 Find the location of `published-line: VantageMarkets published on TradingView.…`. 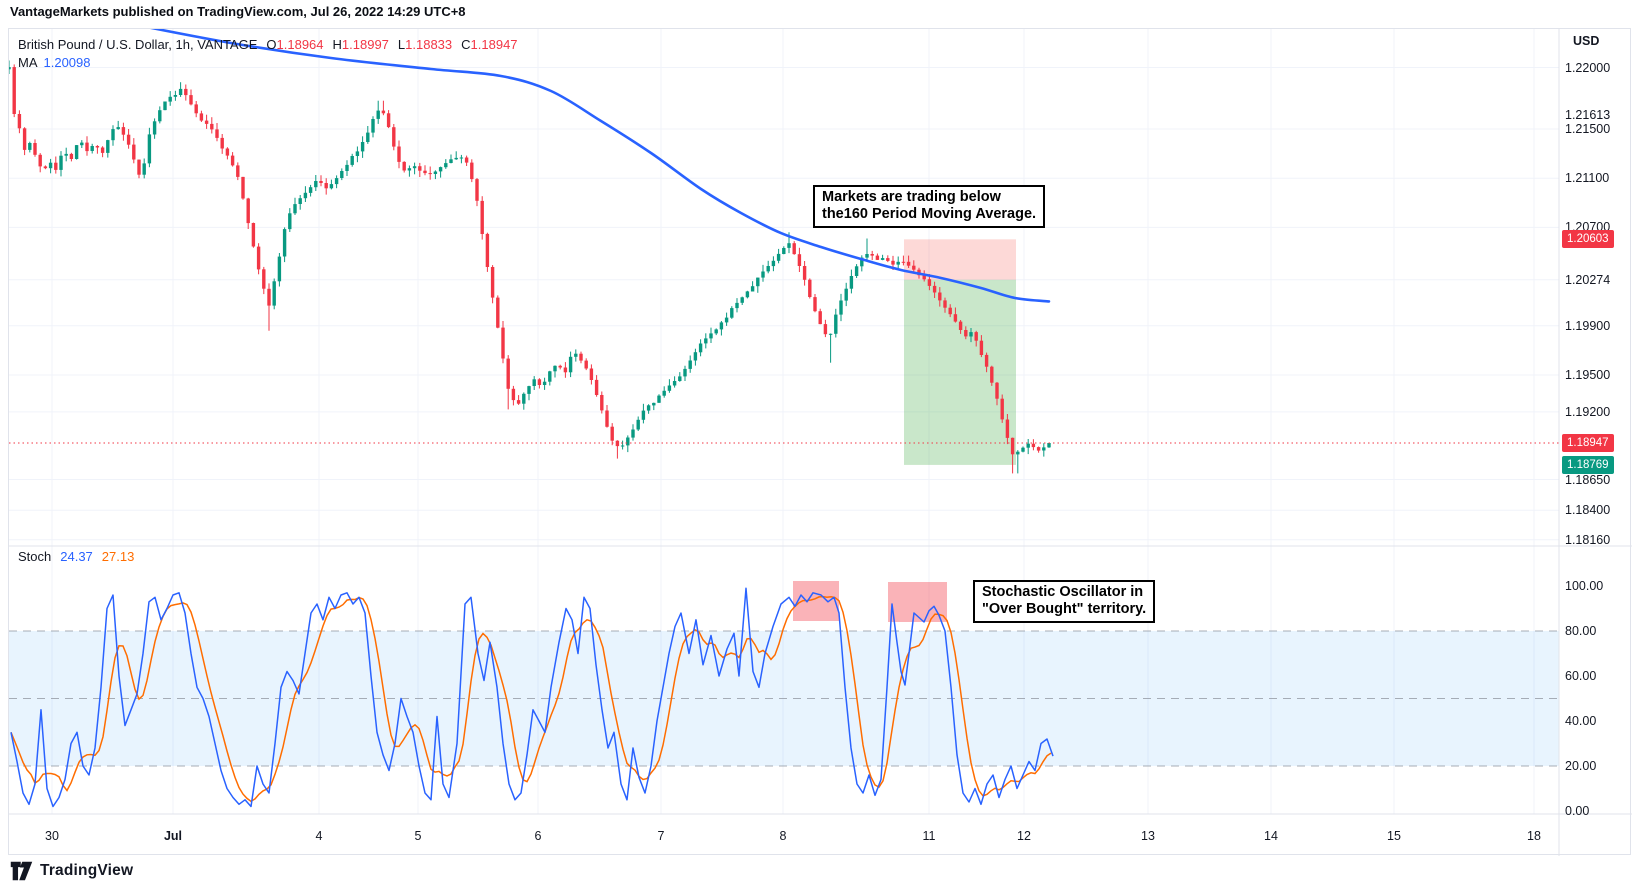

published-line: VantageMarkets published on TradingView.… is located at coordinates (238, 11).